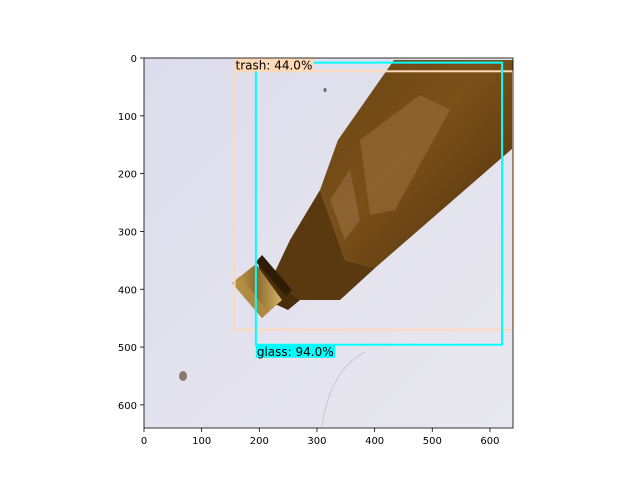 This screenshot has width=640, height=480. I want to click on cap-rim, so click(250, 297).